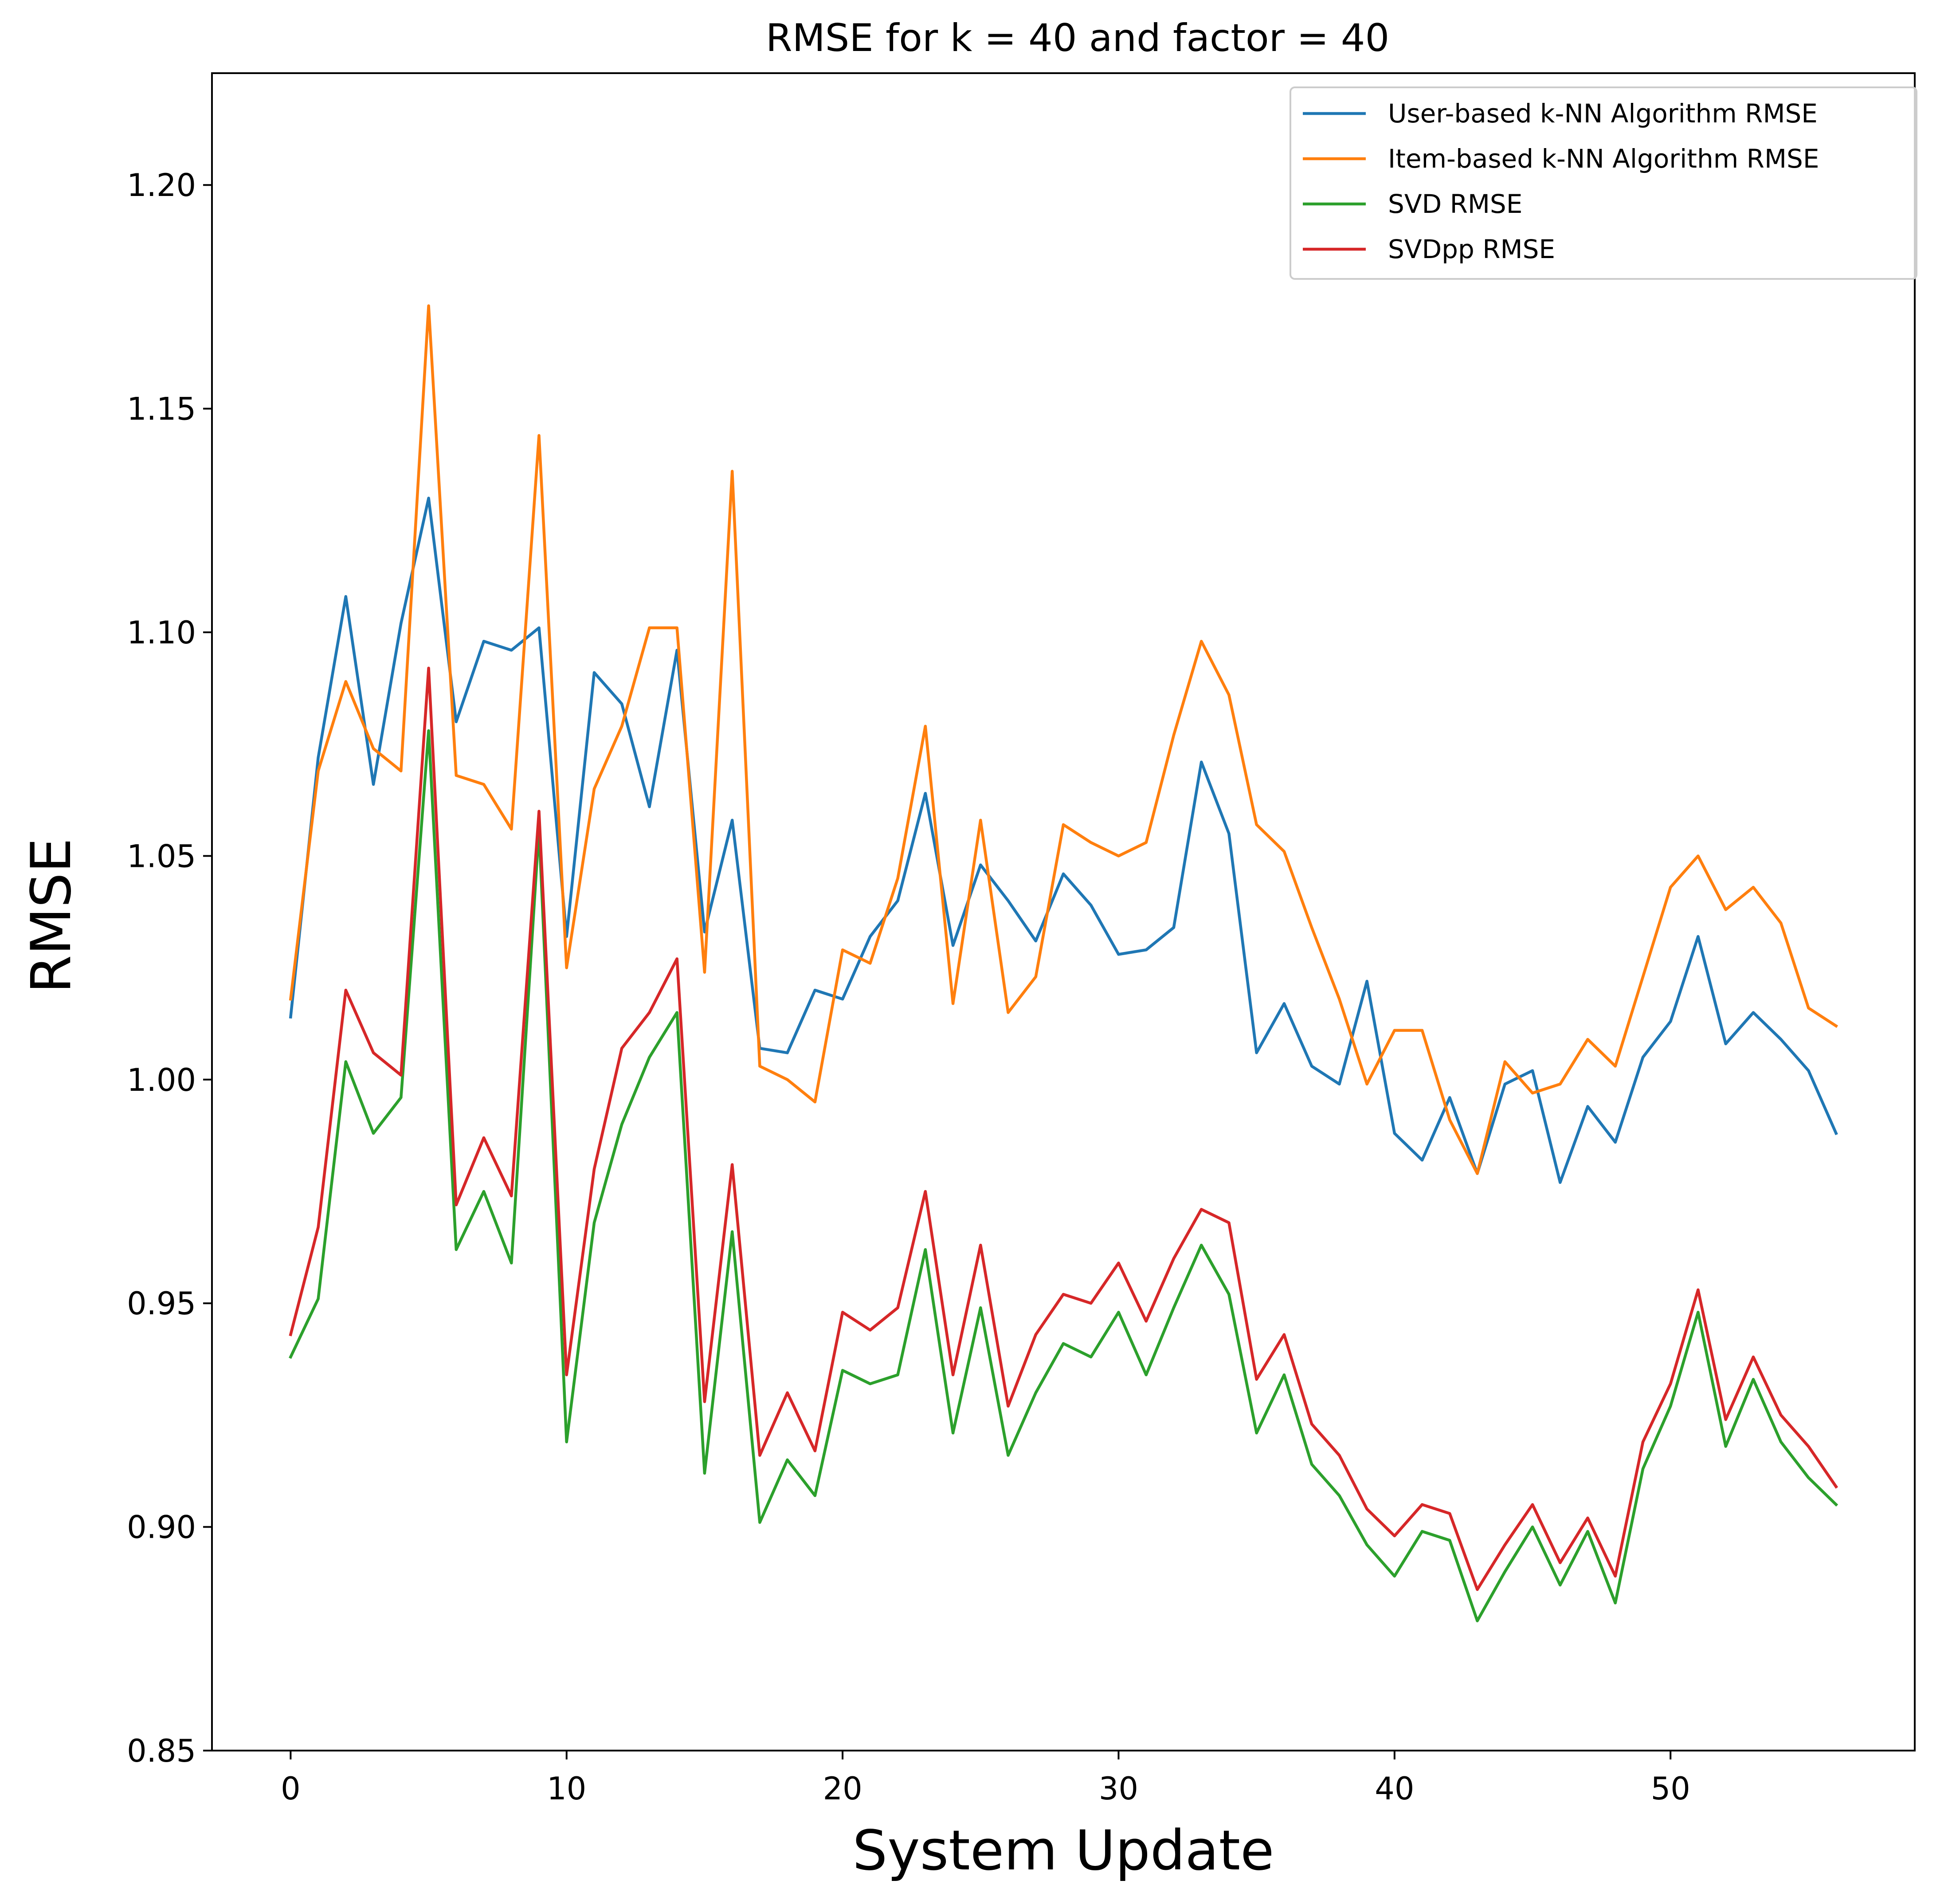 The image size is (1952, 1904). Describe the element at coordinates (161, 1527) in the screenshot. I see `y-tick-label: 0.90` at that location.